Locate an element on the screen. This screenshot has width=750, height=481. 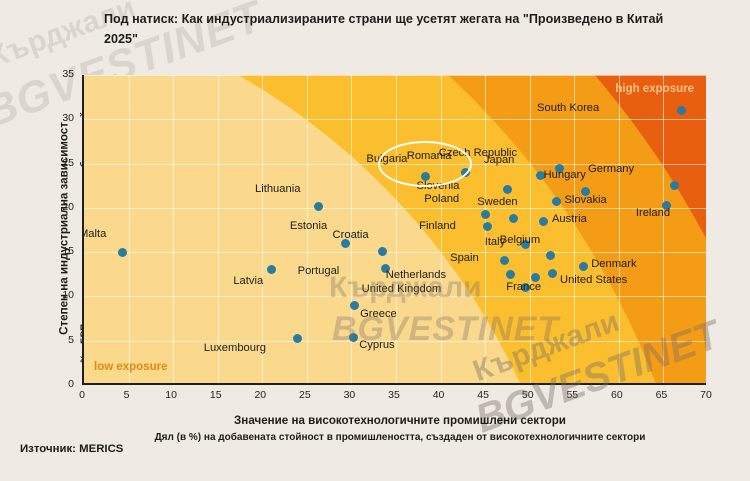
data-point-label: Japan is located at coordinates (499, 159).